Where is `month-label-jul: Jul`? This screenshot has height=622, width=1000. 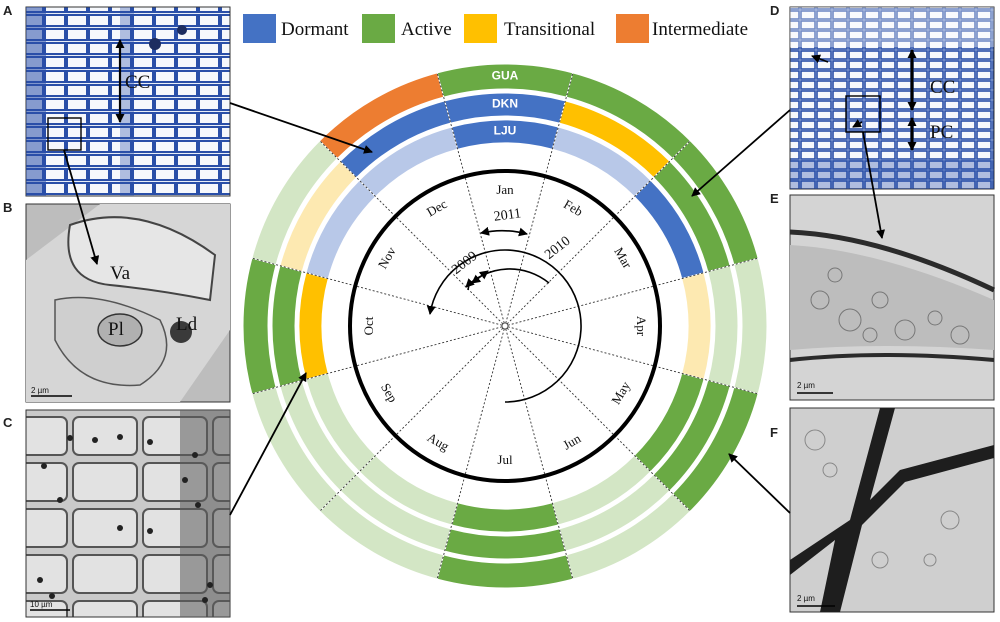
month-label-jul: Jul is located at coordinates (505, 459).